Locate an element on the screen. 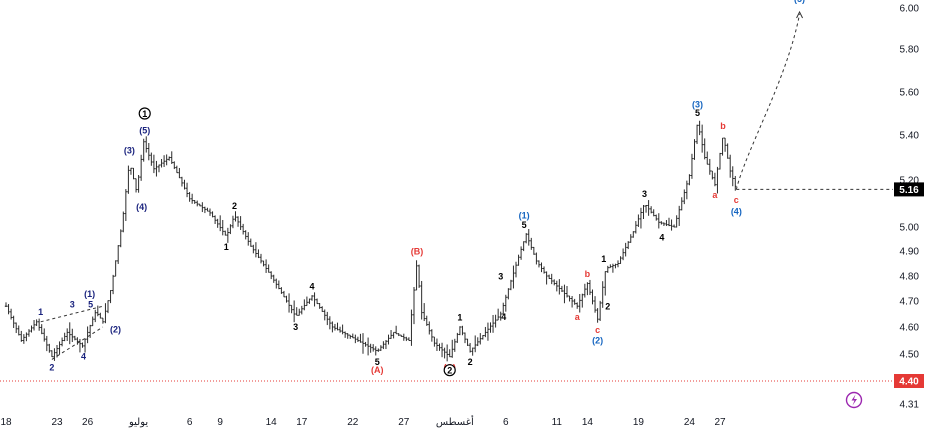  y-tick-label: 4.90 is located at coordinates (910, 252).